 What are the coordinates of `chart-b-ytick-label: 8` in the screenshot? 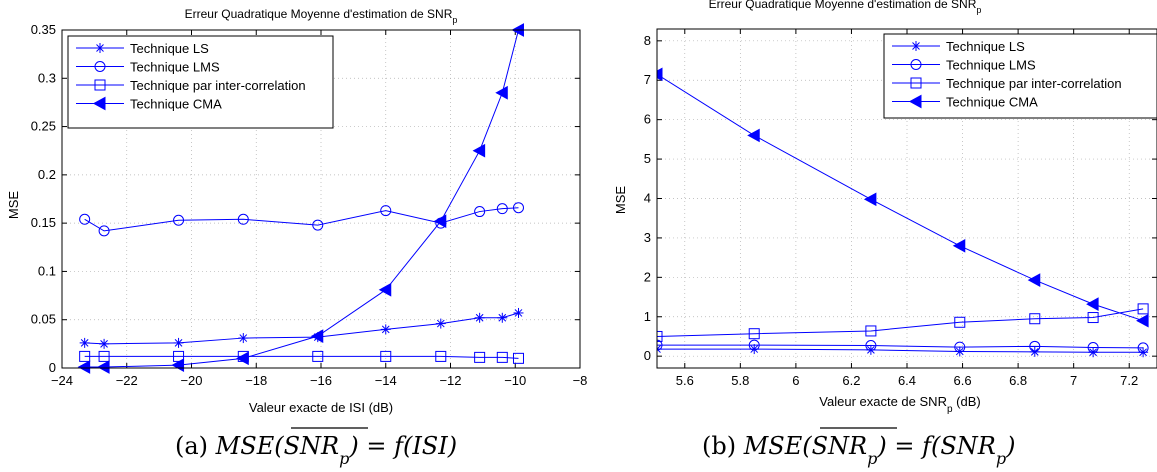 It's located at (647, 40).